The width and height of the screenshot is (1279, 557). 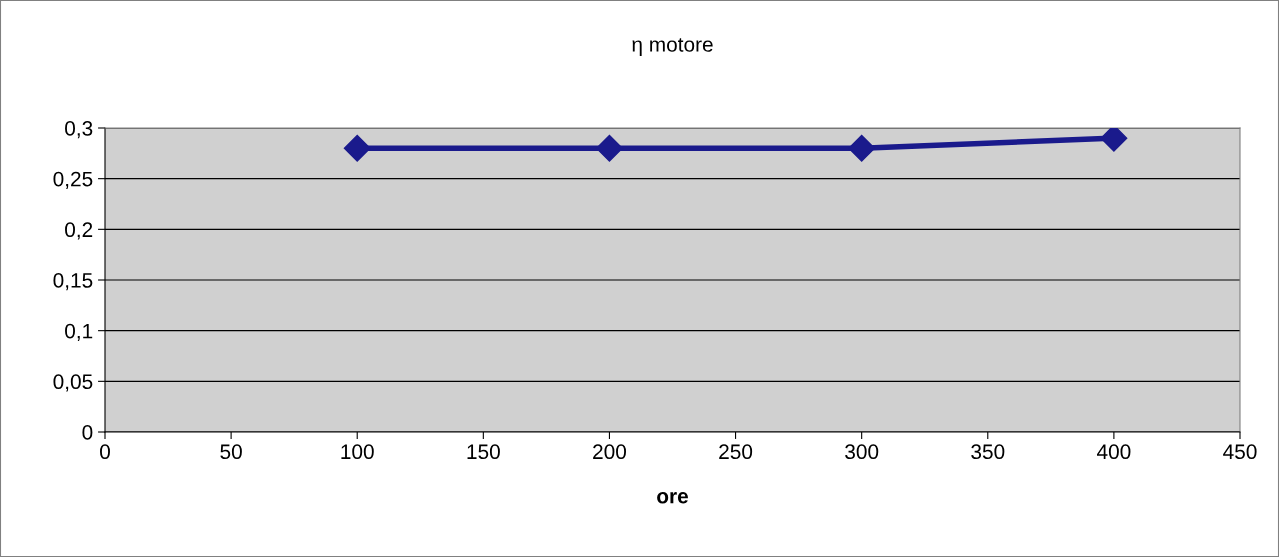 What do you see at coordinates (988, 452) in the screenshot?
I see `x-tick-label: 350` at bounding box center [988, 452].